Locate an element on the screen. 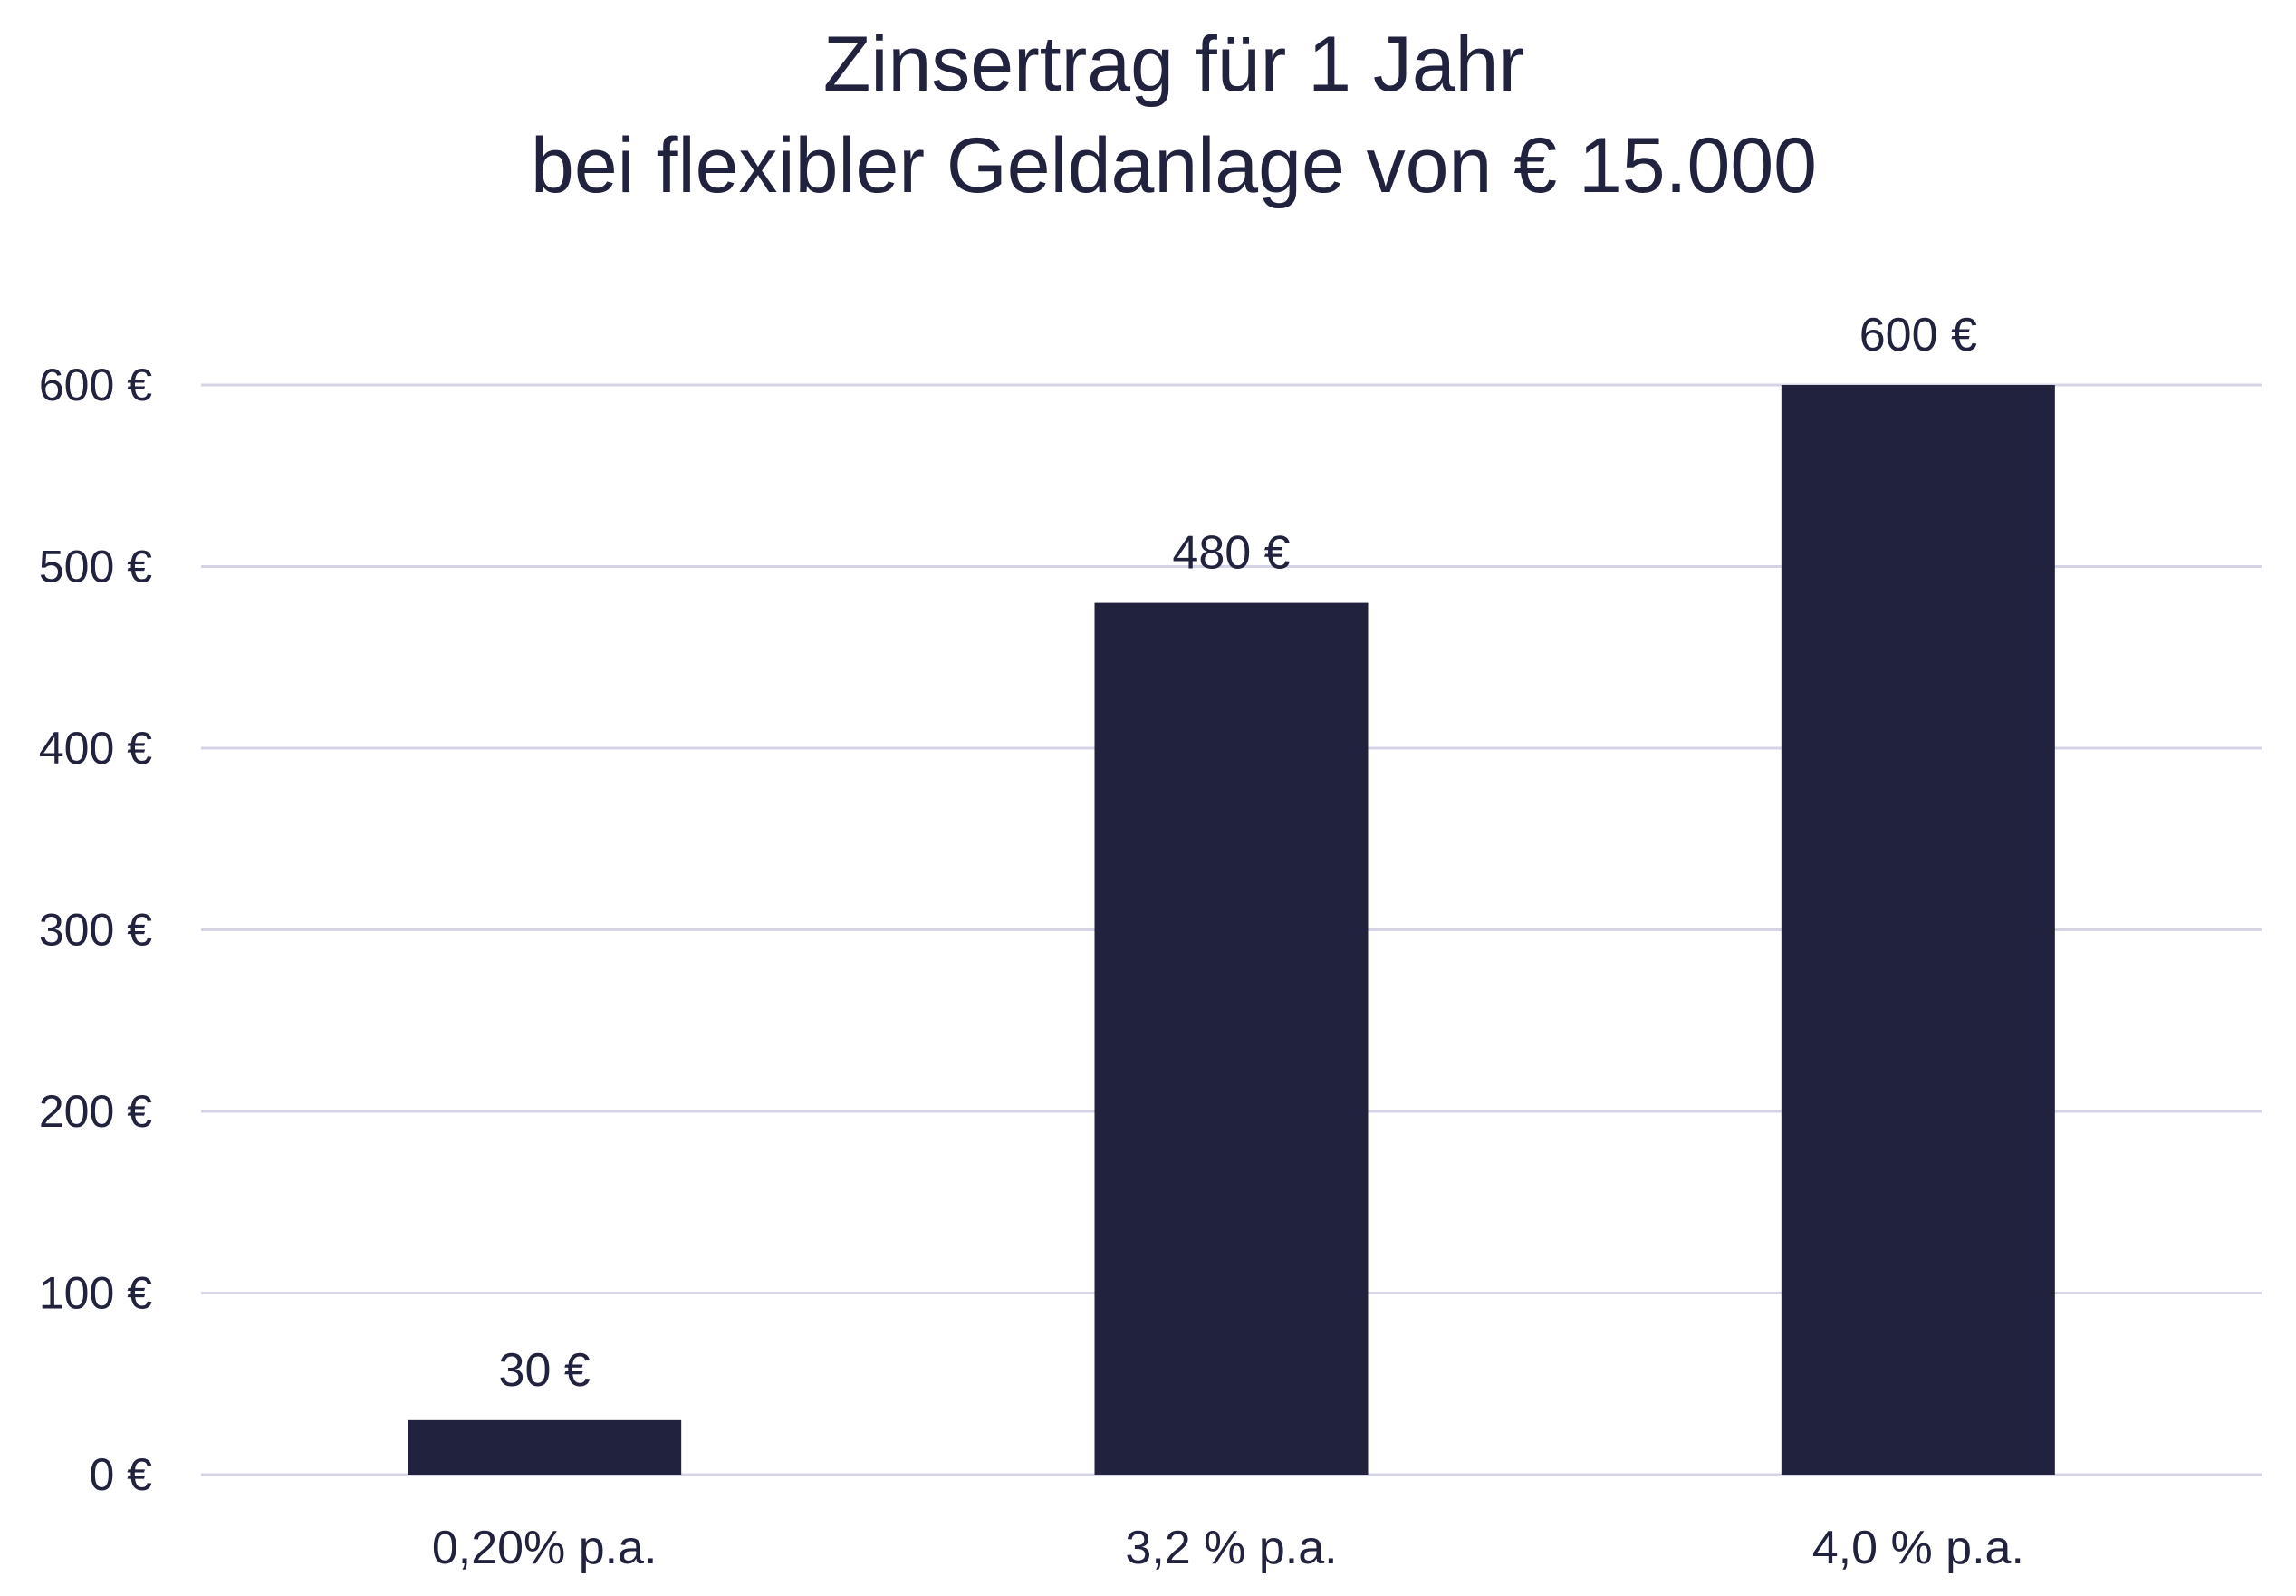  chart-subtitle: bei flexibler Geldanlage von € 15.000 is located at coordinates (1174, 165).